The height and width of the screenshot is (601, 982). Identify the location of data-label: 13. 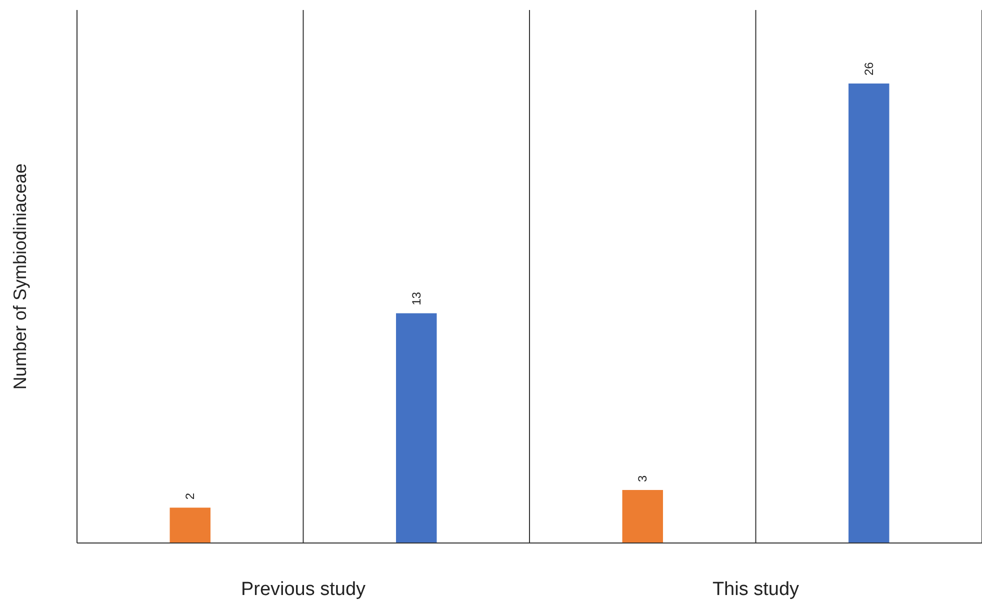
(416, 299).